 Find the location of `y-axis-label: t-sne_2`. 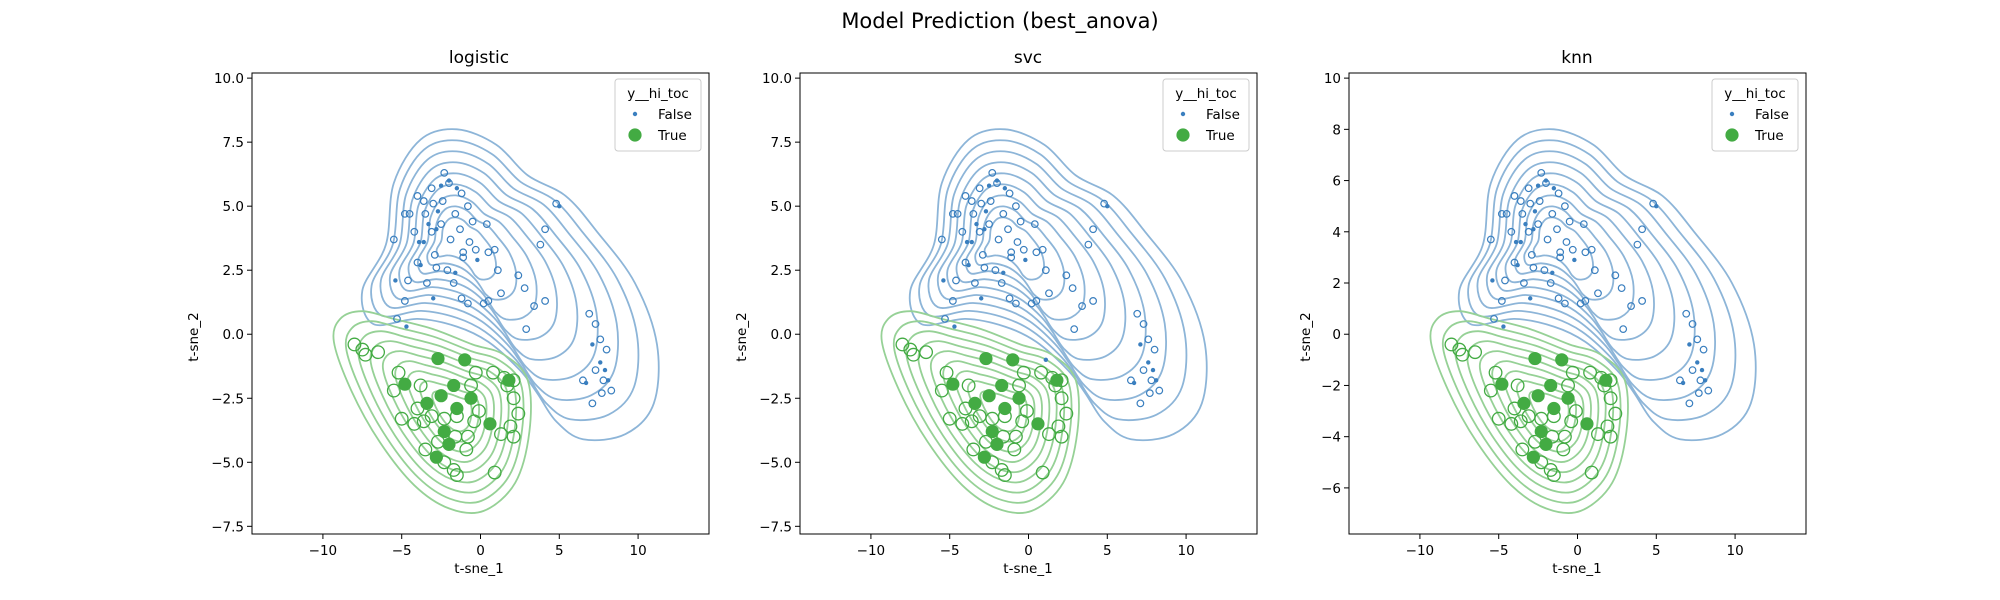

y-axis-label: t-sne_2 is located at coordinates (1306, 336).